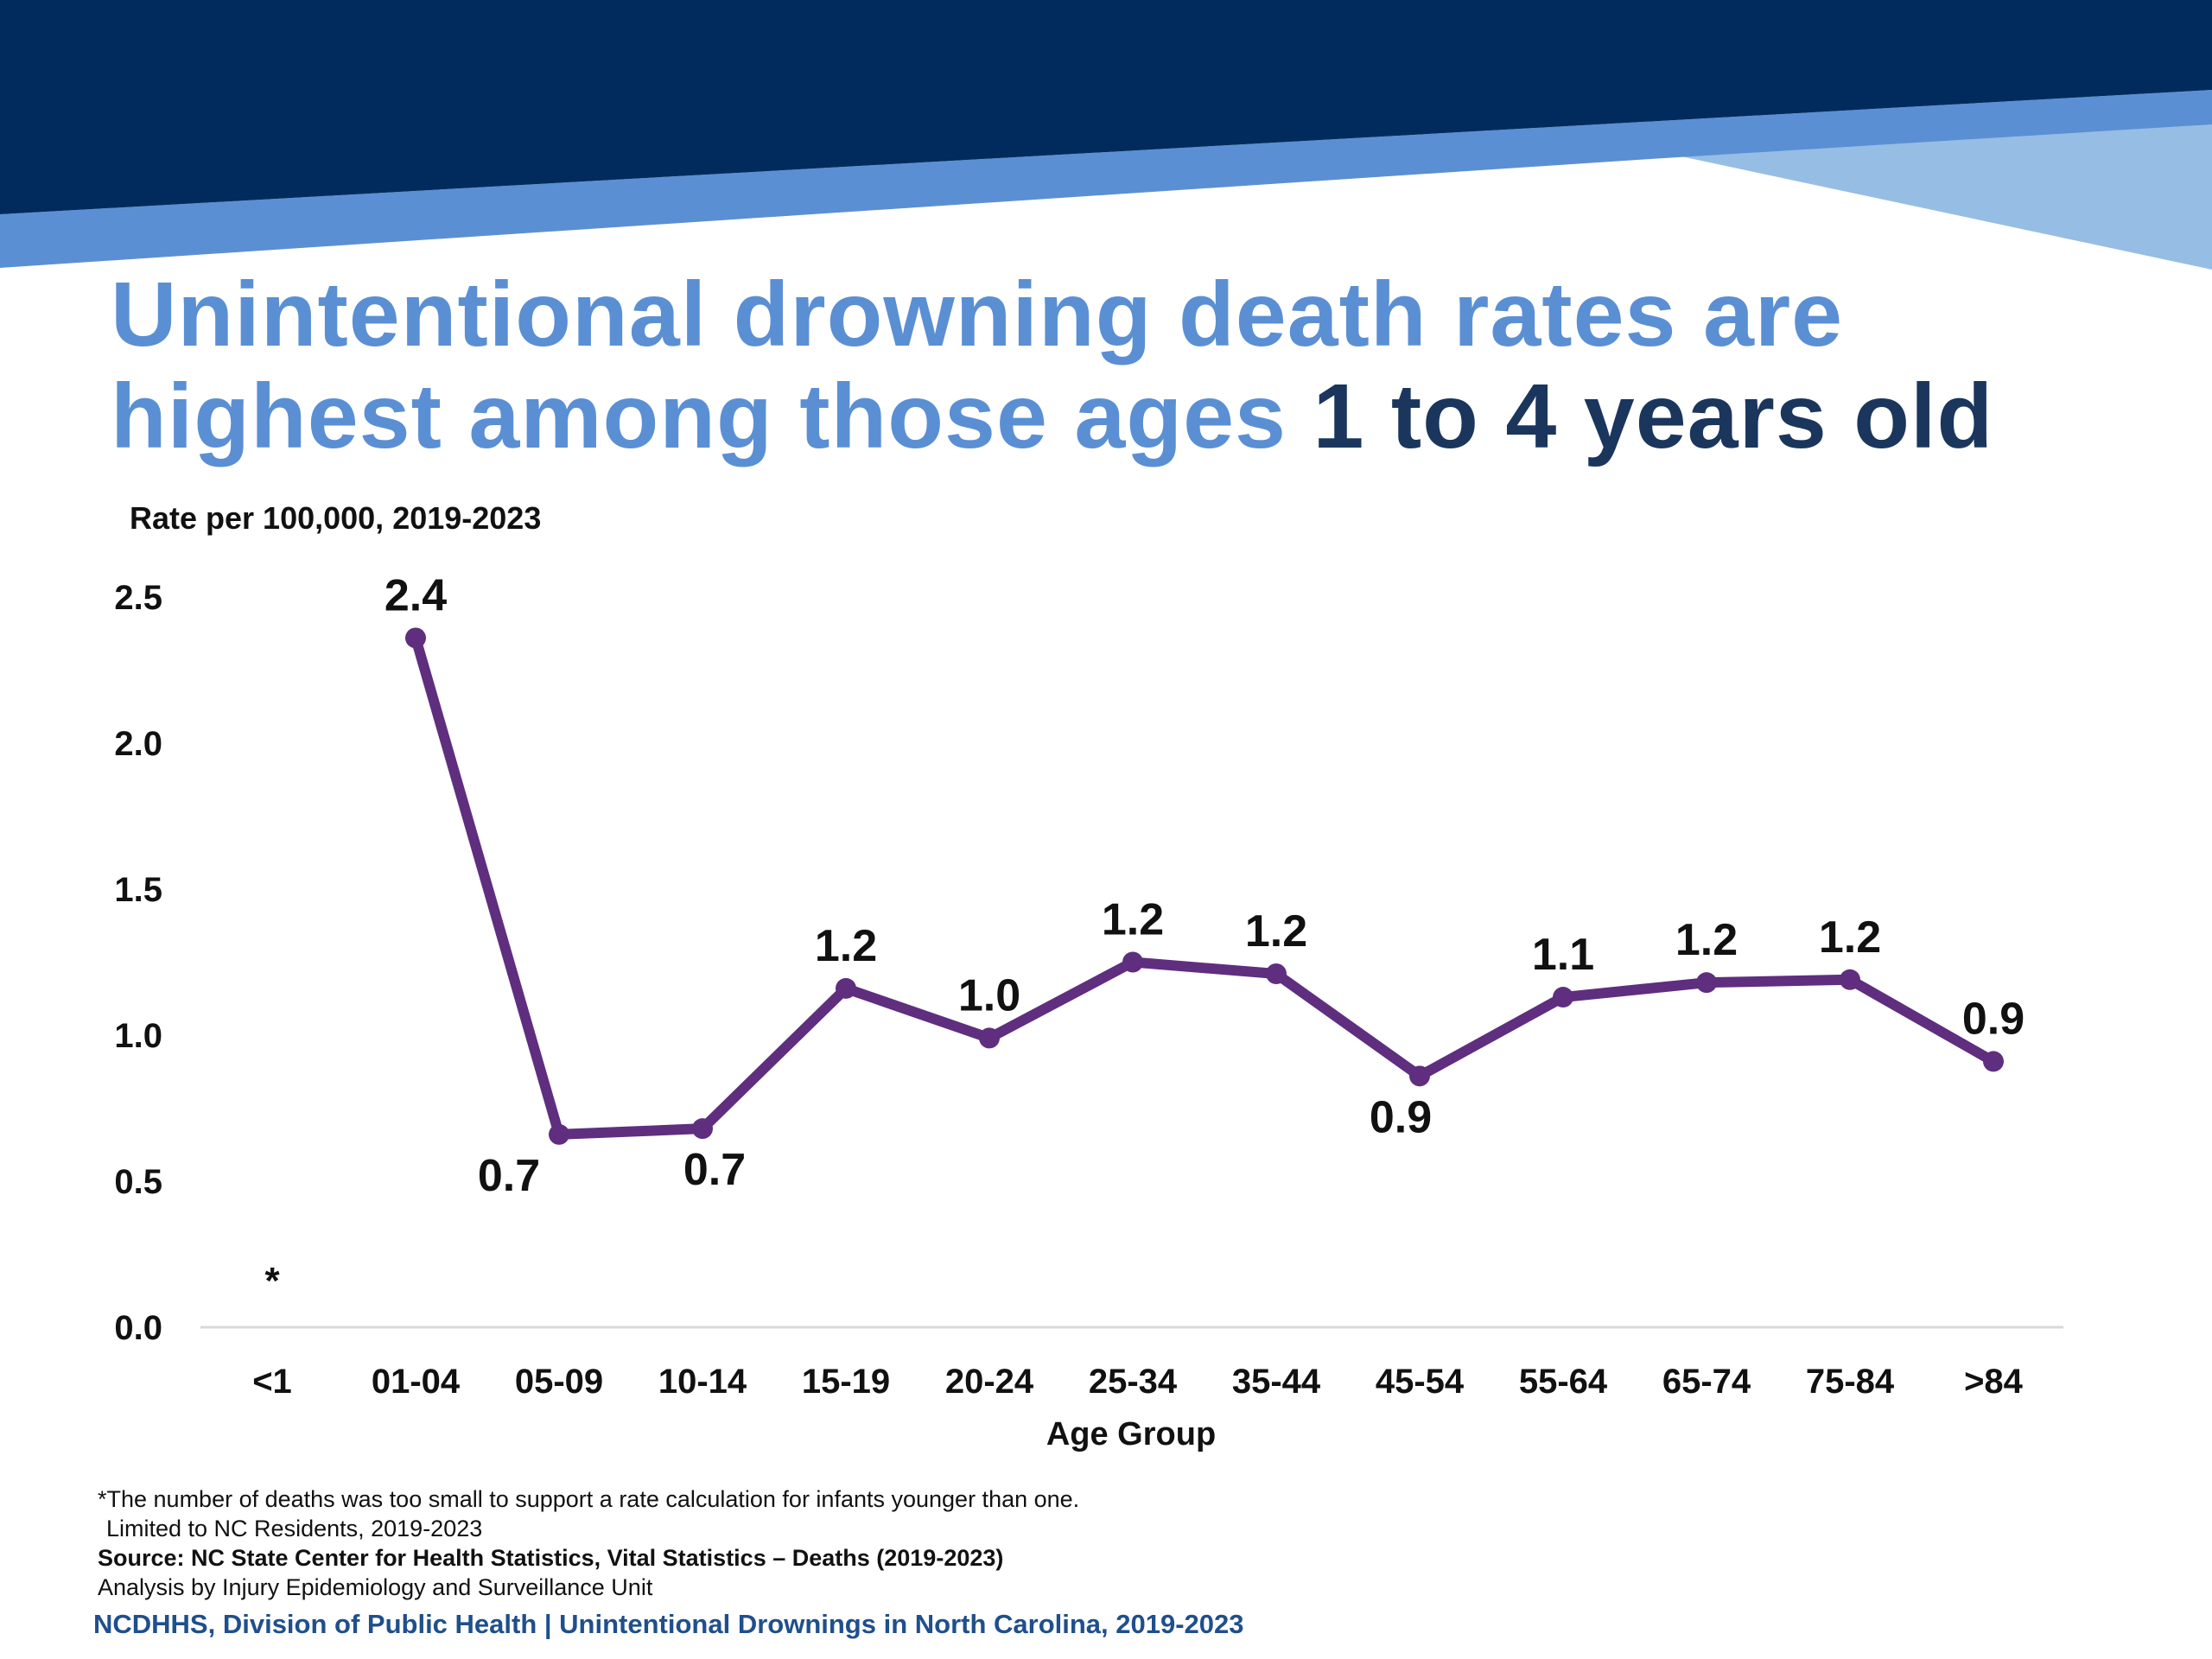  Describe the element at coordinates (416, 1382) in the screenshot. I see `x-tick-label: 01-04` at that location.